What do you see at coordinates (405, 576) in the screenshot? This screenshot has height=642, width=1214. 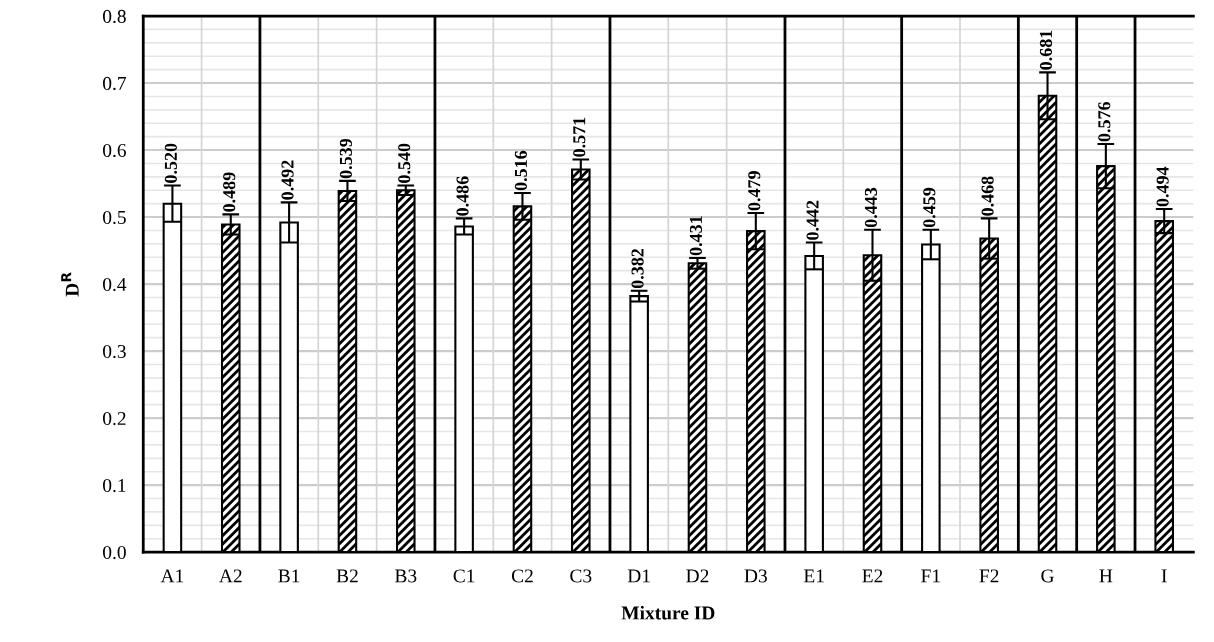 I see `x-tick-label: B3` at bounding box center [405, 576].